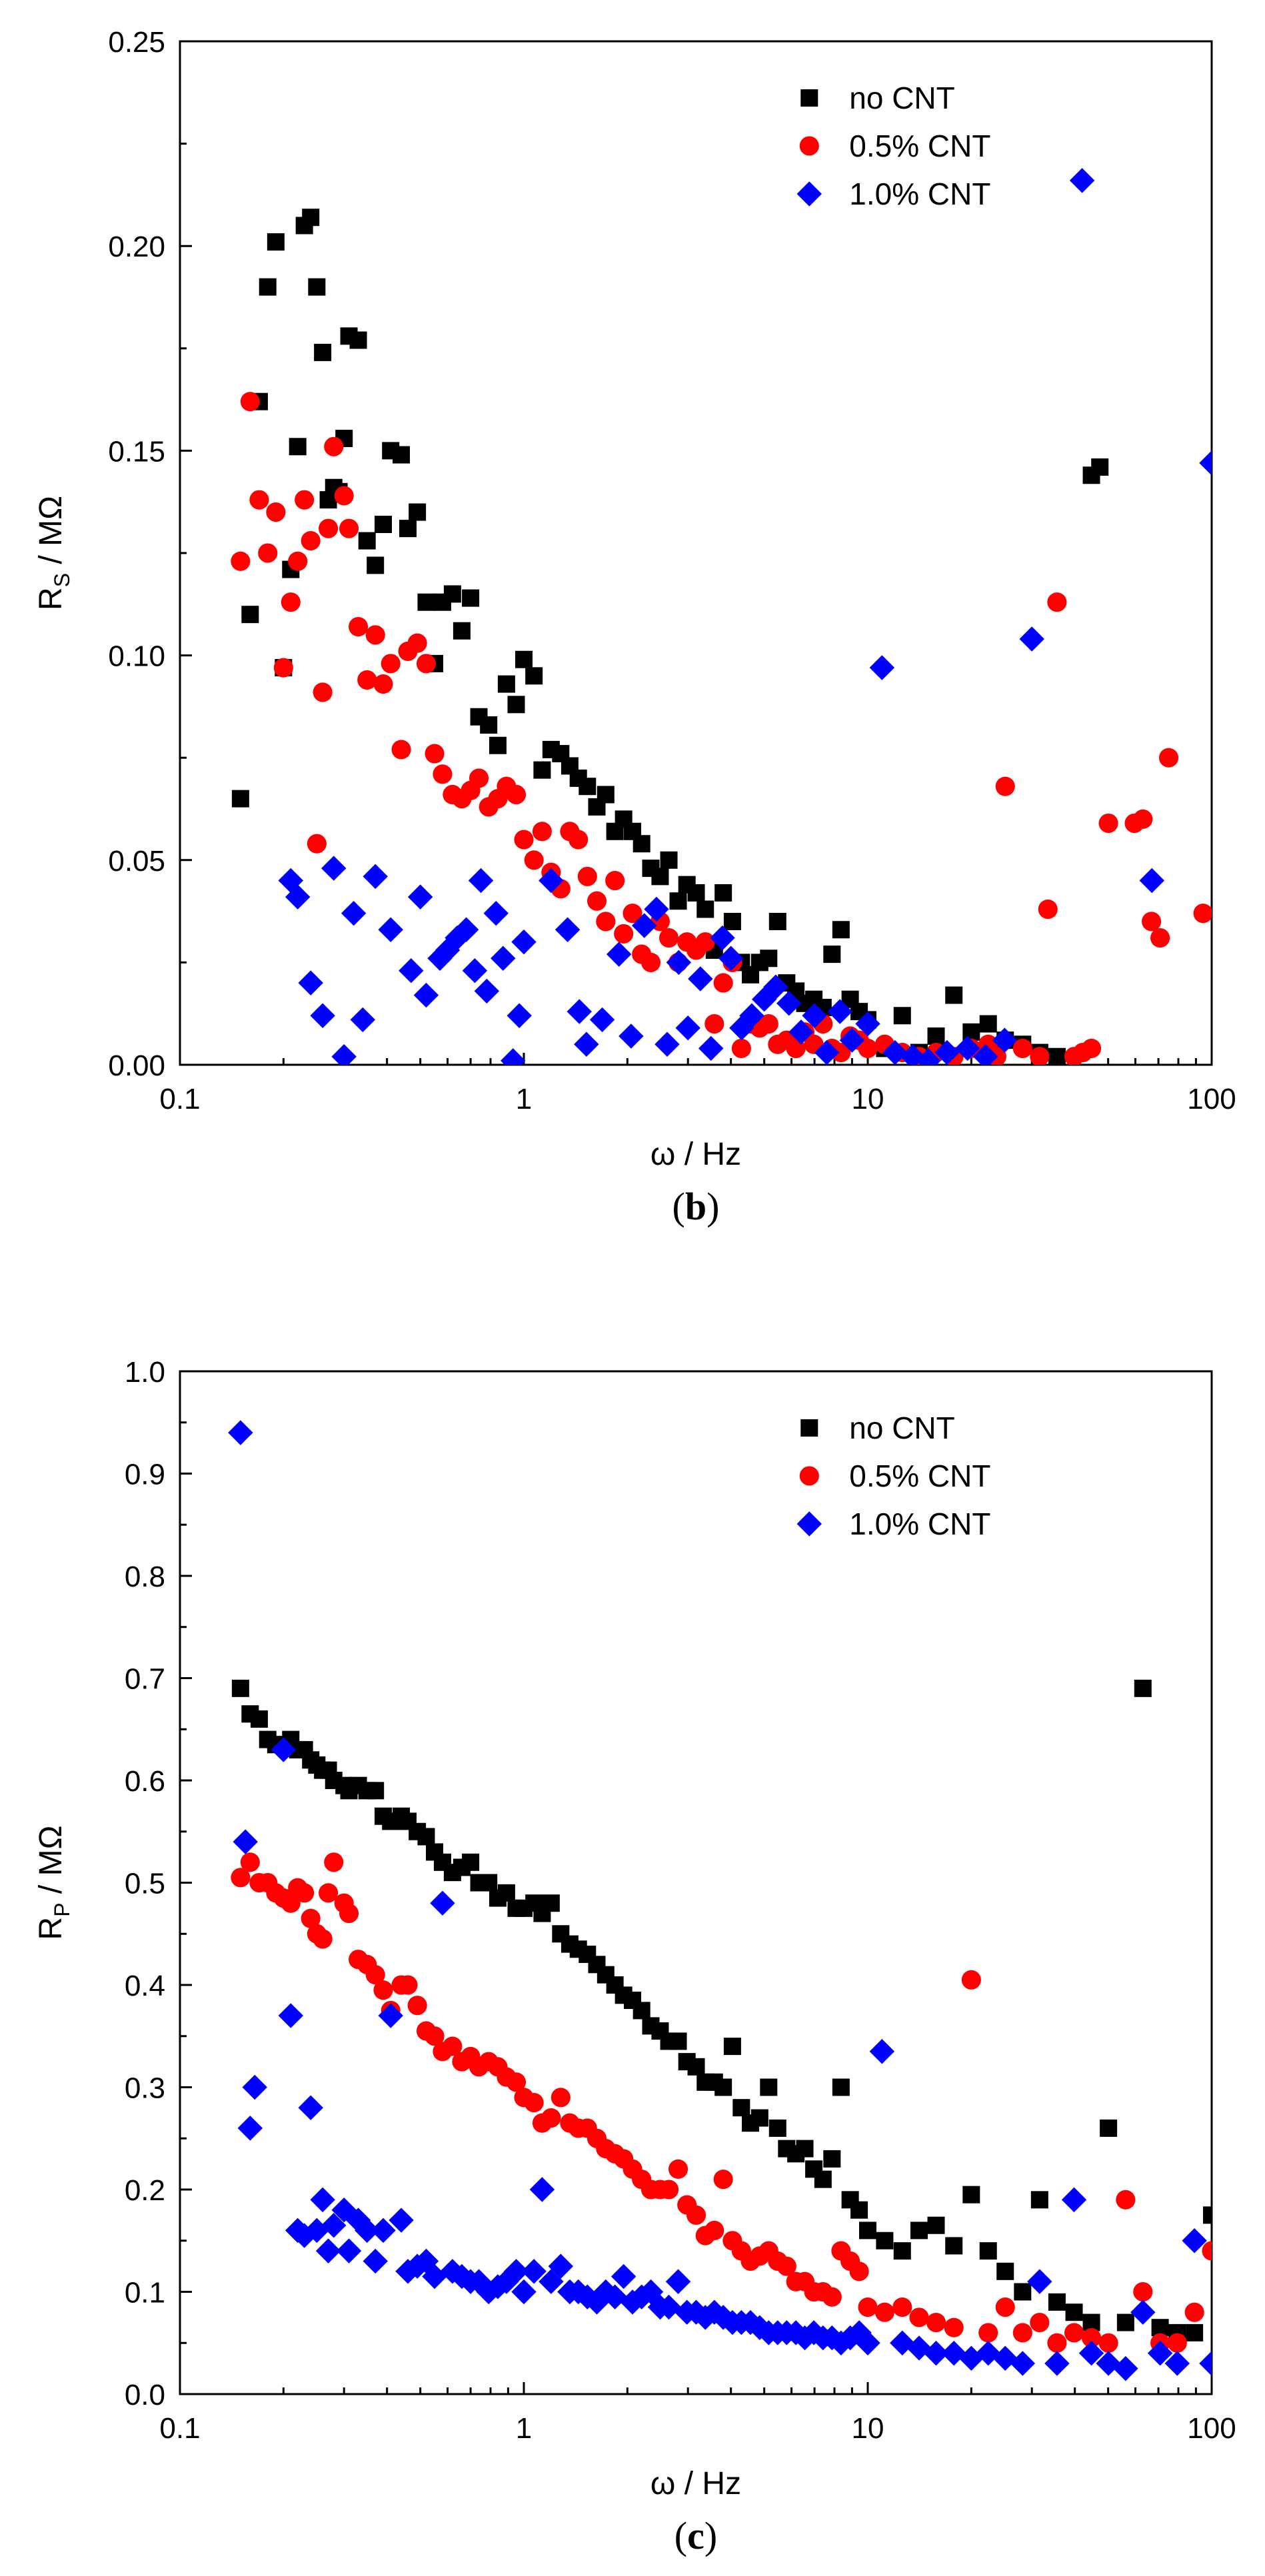 The width and height of the screenshot is (1265, 2576). I want to click on y-tick-label: 0.8, so click(145, 1577).